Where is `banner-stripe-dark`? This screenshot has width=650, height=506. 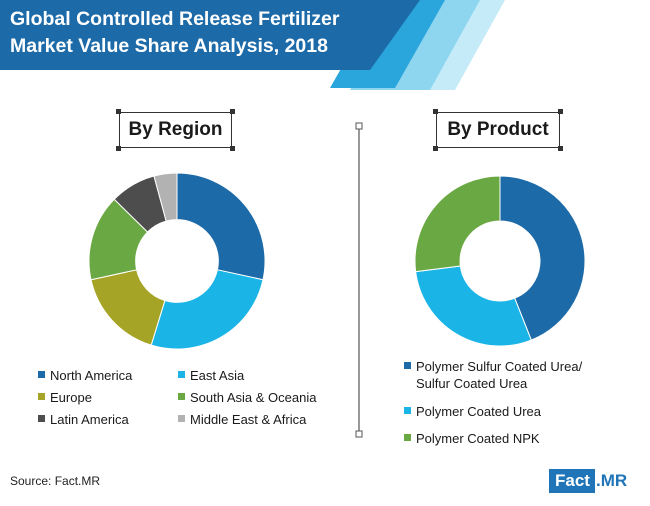 banner-stripe-dark is located at coordinates (210, 35).